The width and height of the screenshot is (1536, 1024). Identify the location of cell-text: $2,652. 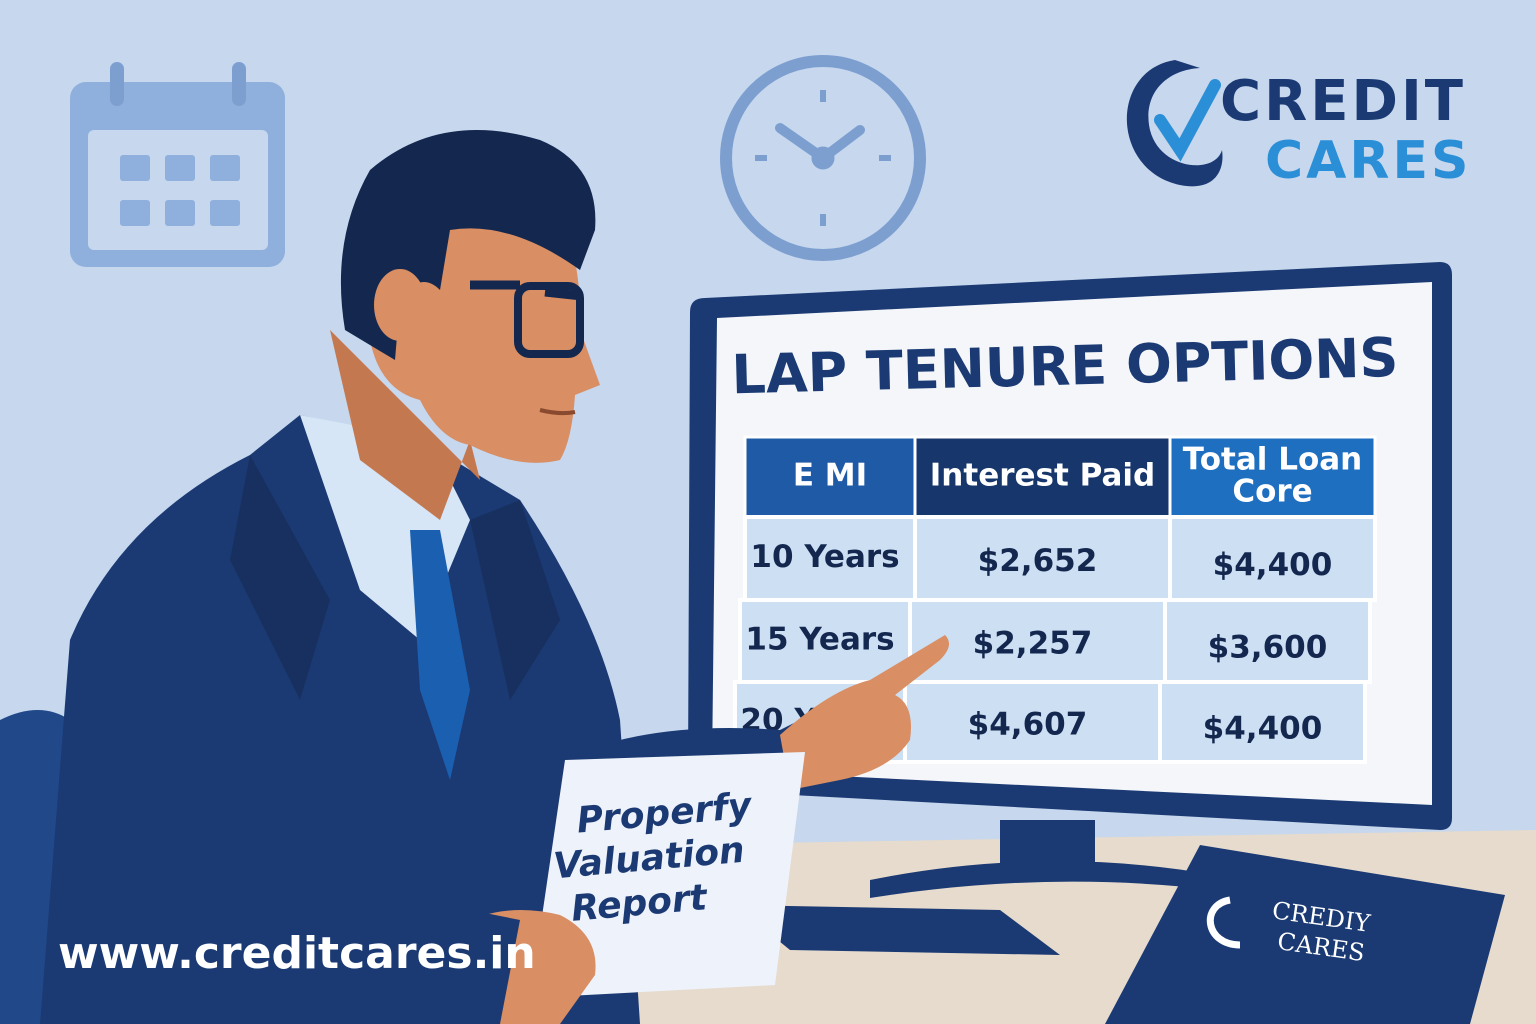
(1038, 561).